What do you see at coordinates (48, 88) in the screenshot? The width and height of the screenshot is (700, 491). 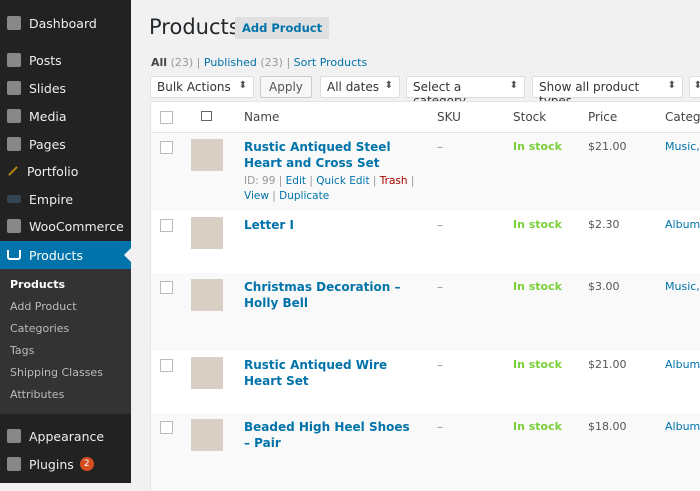 I see `menu-label: Slides` at bounding box center [48, 88].